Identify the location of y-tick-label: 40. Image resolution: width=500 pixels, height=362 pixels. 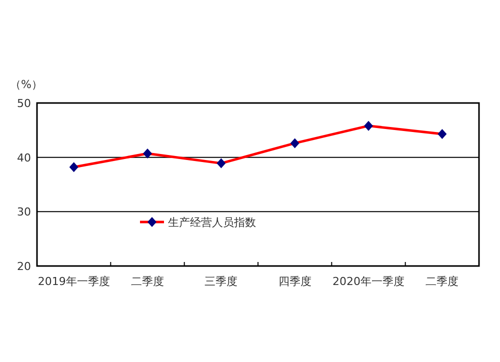
(24, 157).